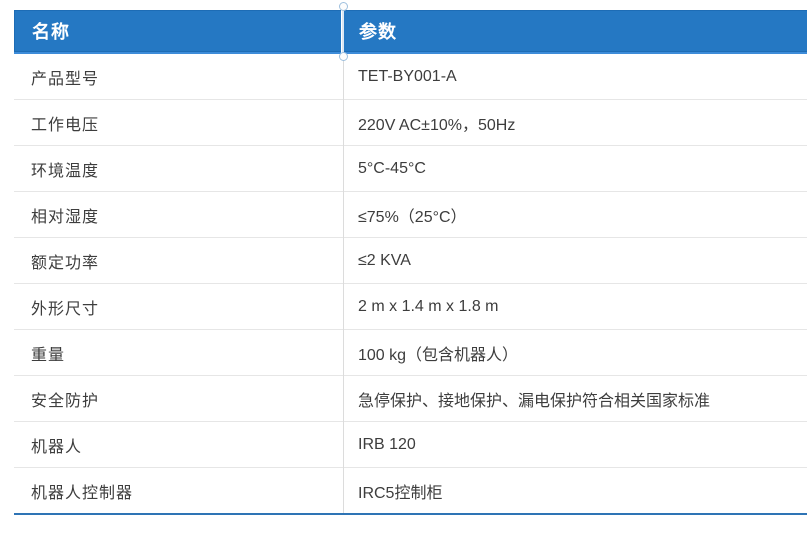 The width and height of the screenshot is (807, 557). Describe the element at coordinates (57, 447) in the screenshot. I see `spec-name-cell: 机器人` at that location.